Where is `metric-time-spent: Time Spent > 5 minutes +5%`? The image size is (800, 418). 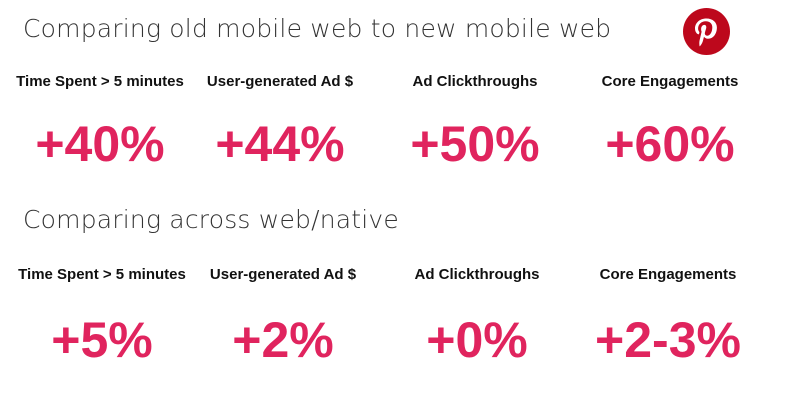 metric-time-spent: Time Spent > 5 minutes +5% is located at coordinates (102, 317).